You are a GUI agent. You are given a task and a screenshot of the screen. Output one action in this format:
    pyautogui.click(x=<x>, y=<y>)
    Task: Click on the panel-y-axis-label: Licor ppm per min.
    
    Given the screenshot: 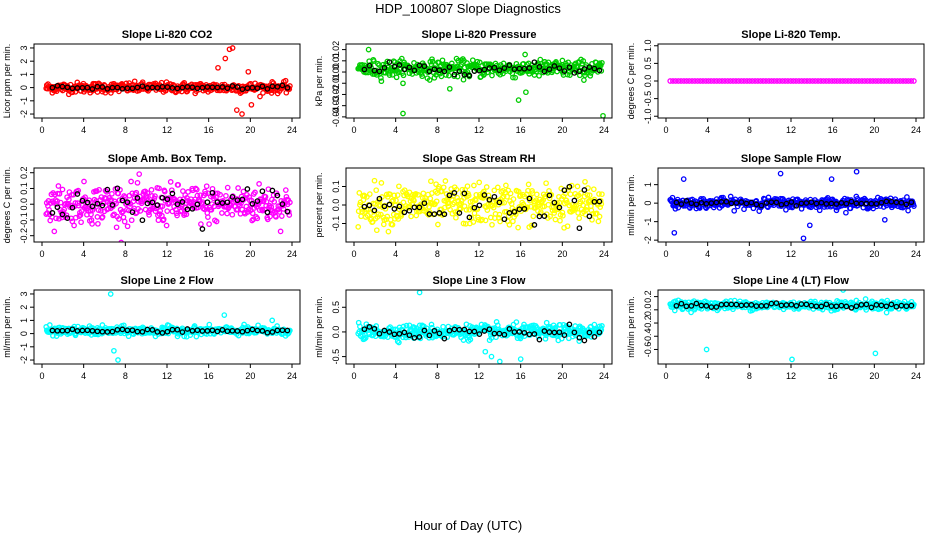 What is the action you would take?
    pyautogui.click(x=7, y=81)
    